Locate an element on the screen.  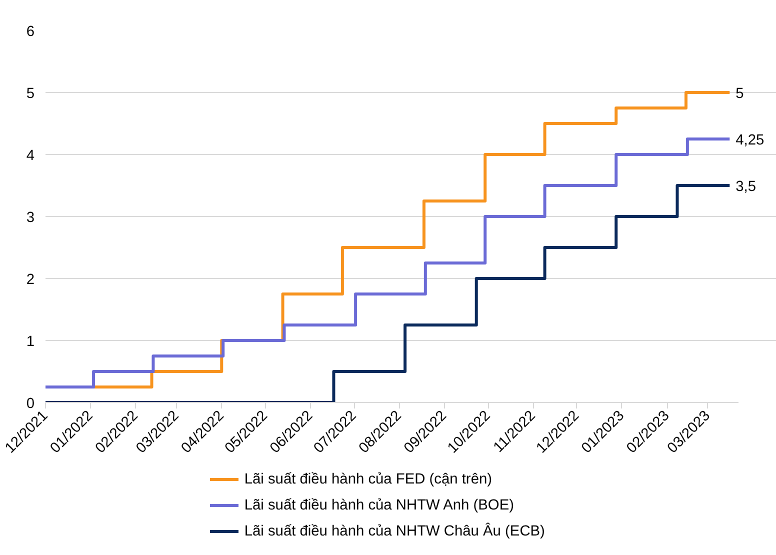
y-tick-label: 6 is located at coordinates (30, 32).